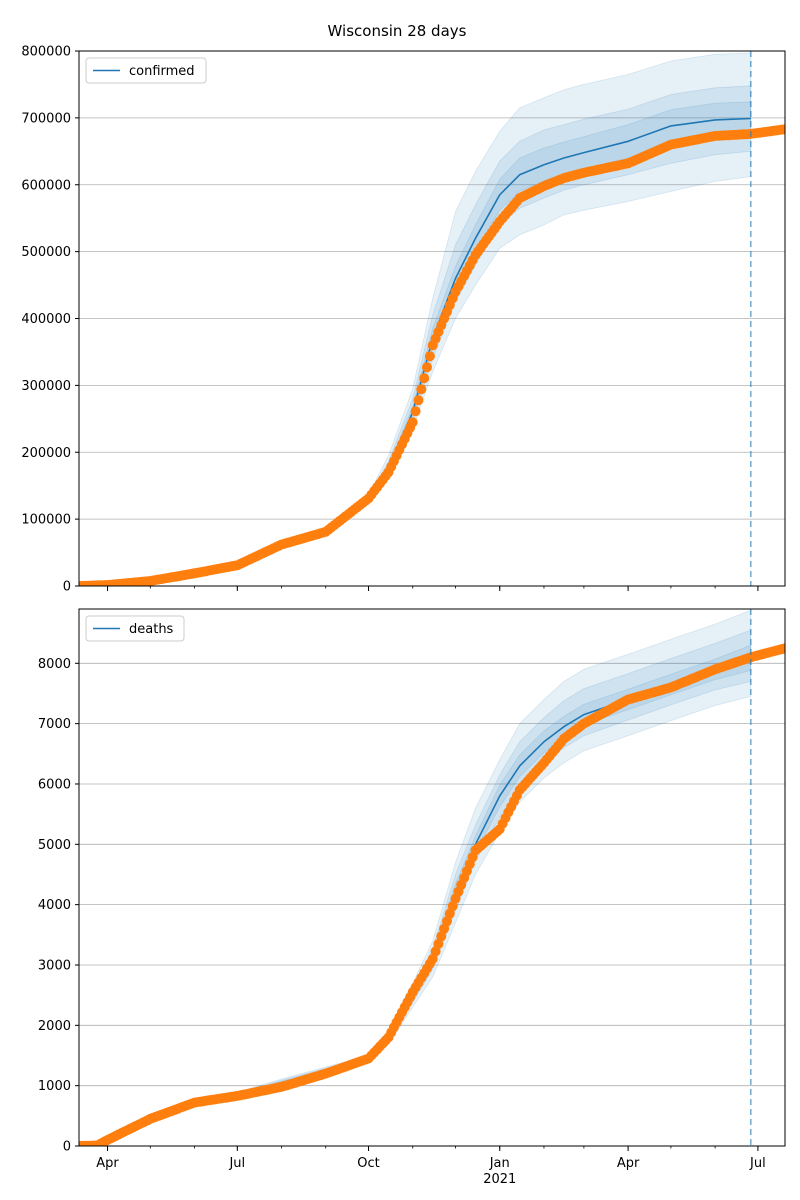  I want to click on y-tick-label: 4000, so click(54, 905).